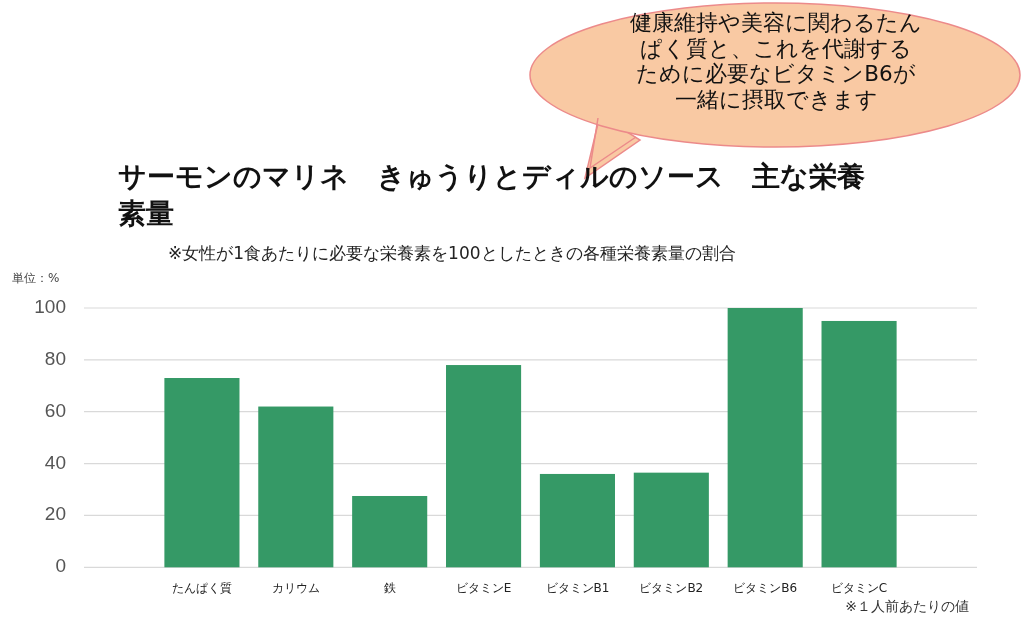 This screenshot has height=628, width=1024. Describe the element at coordinates (492, 195) in the screenshot. I see `chart-title: サーモンのマリネ きゅうりとディルのソース 主な栄養素量` at that location.